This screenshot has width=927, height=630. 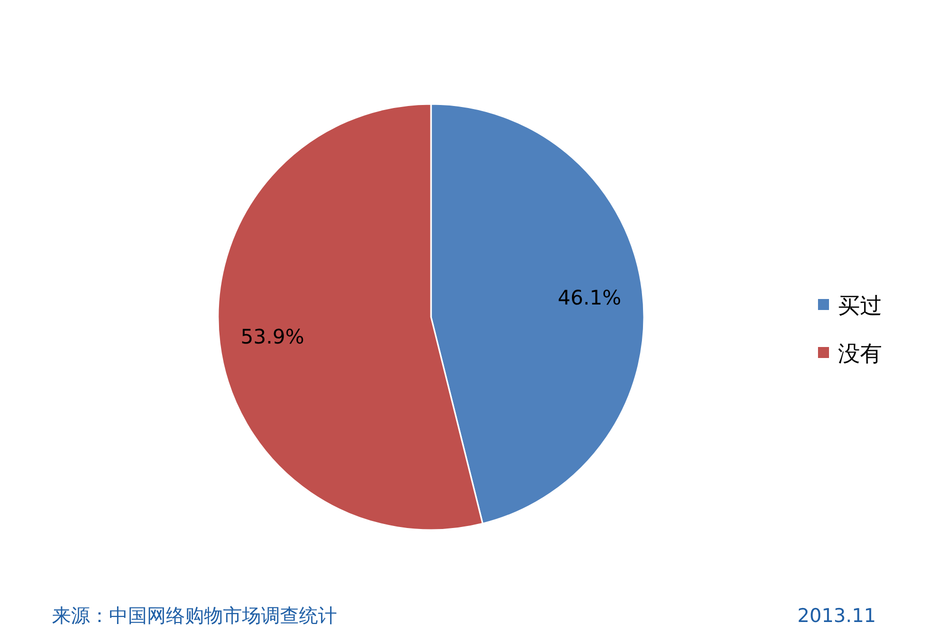 What do you see at coordinates (272, 336) in the screenshot?
I see `data-label: 53.9%` at bounding box center [272, 336].